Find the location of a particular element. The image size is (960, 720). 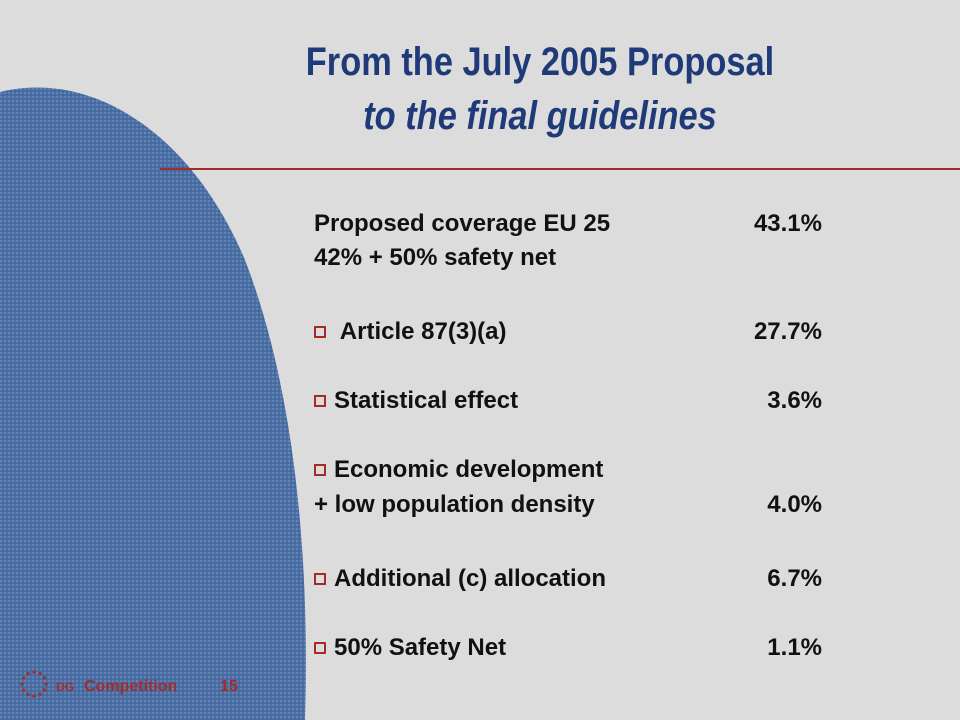

row-low-population-density: + low population density 4.0% is located at coordinates (574, 505).